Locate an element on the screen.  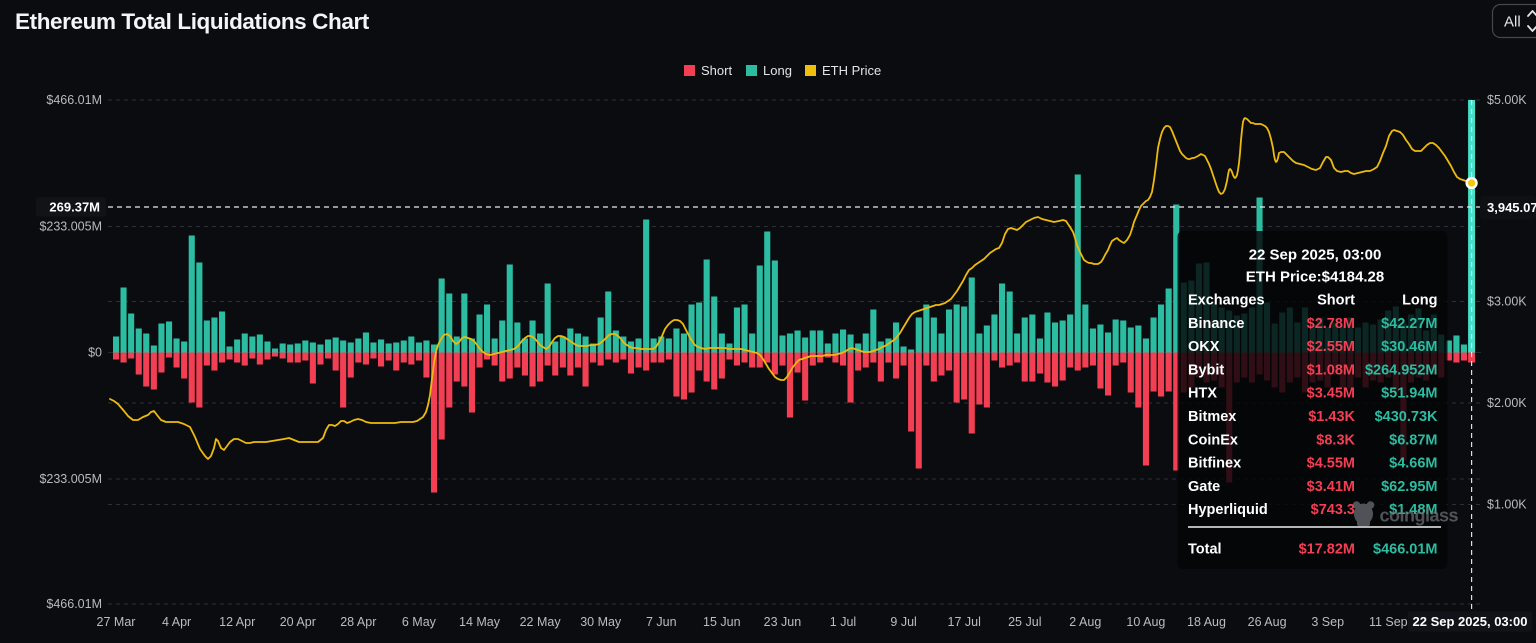
svg-text: $17.82M is located at coordinates (1327, 550).